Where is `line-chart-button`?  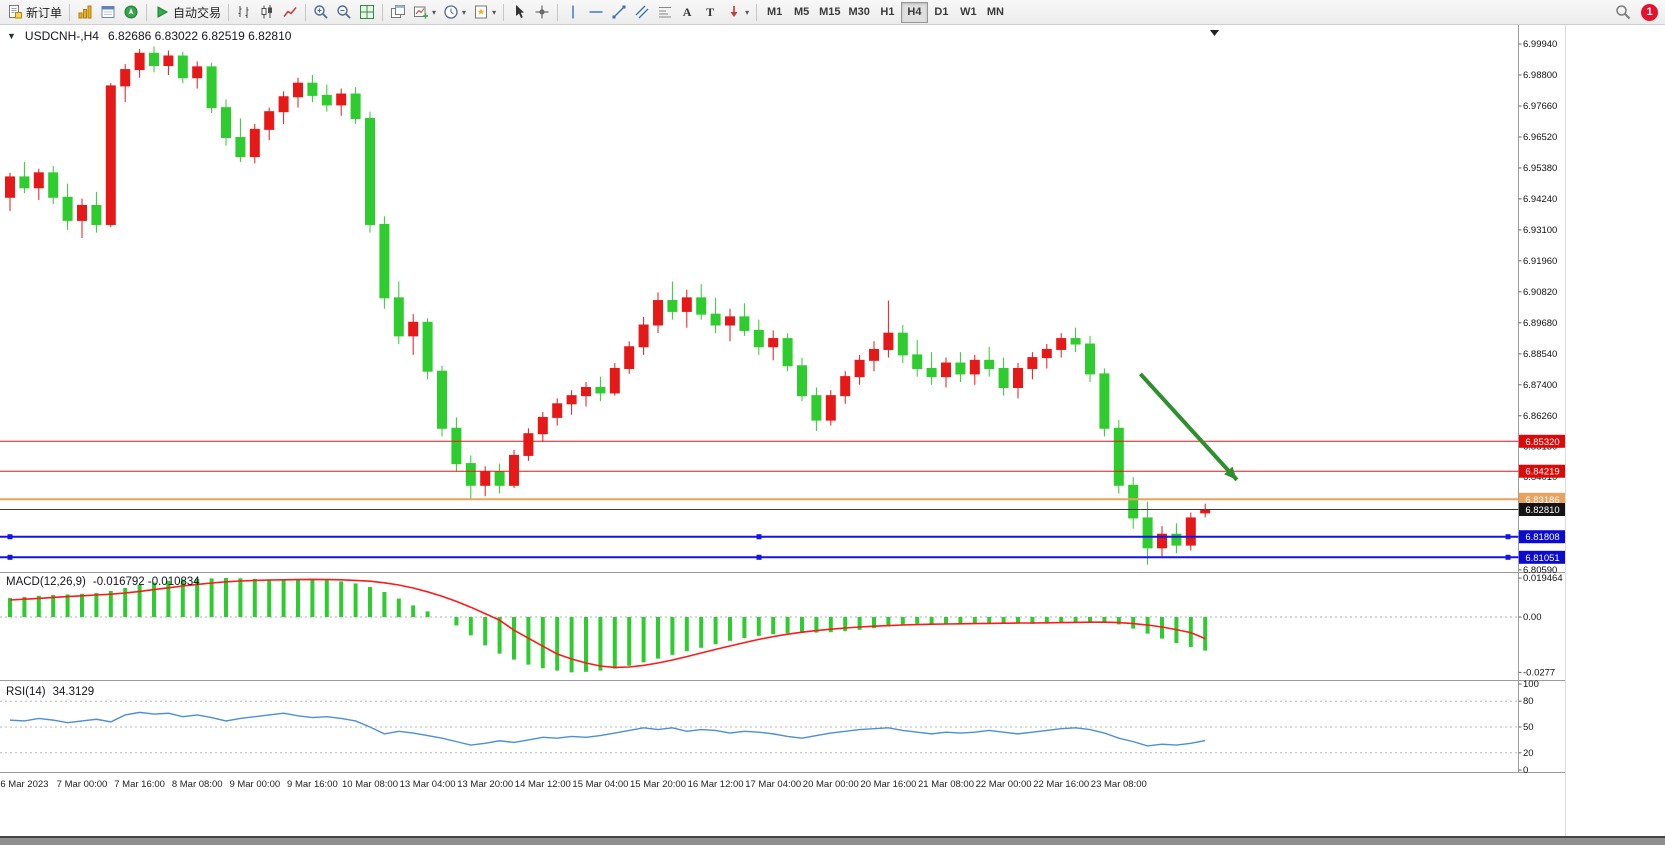 line-chart-button is located at coordinates (290, 12).